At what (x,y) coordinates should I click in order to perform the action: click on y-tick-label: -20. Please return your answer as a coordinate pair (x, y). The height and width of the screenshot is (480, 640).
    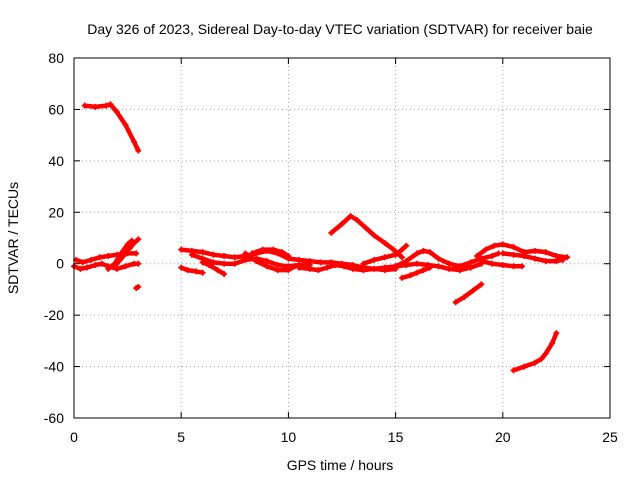
    Looking at the image, I should click on (54, 315).